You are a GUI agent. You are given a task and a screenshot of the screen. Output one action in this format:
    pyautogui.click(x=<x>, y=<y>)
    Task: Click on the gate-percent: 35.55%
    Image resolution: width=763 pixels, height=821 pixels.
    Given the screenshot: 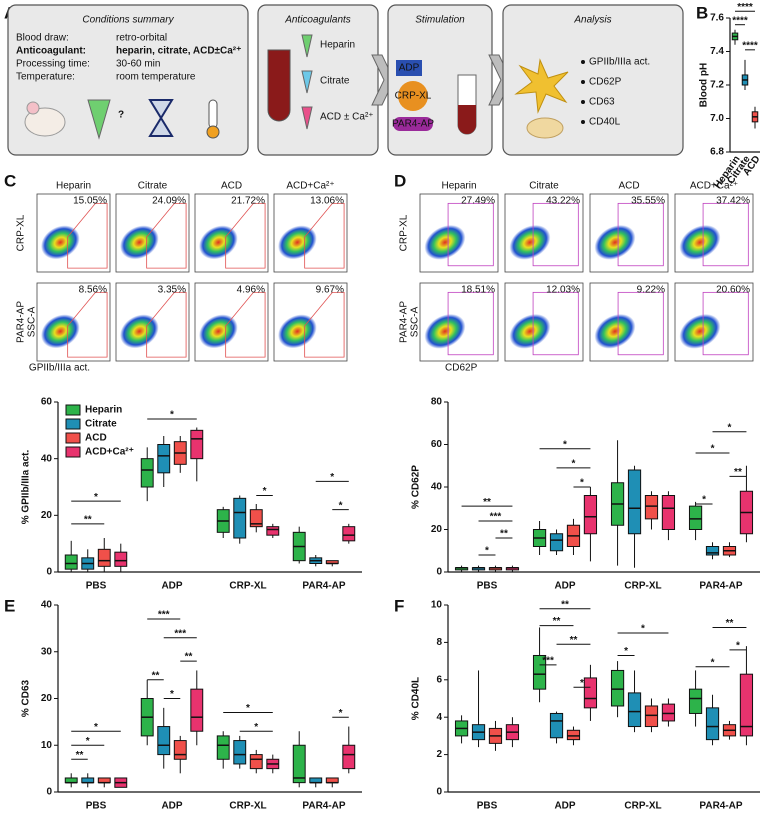 What is the action you would take?
    pyautogui.click(x=648, y=201)
    